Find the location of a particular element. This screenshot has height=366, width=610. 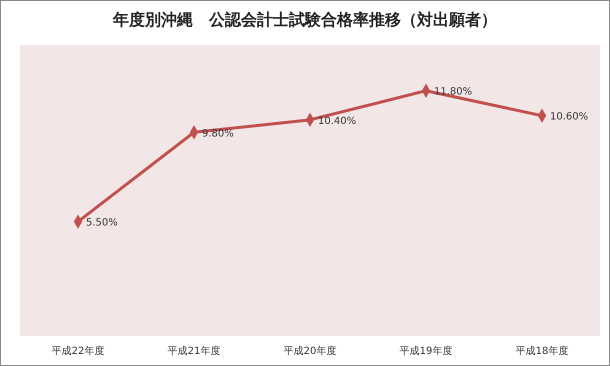

data-label: 11.80% is located at coordinates (453, 92).